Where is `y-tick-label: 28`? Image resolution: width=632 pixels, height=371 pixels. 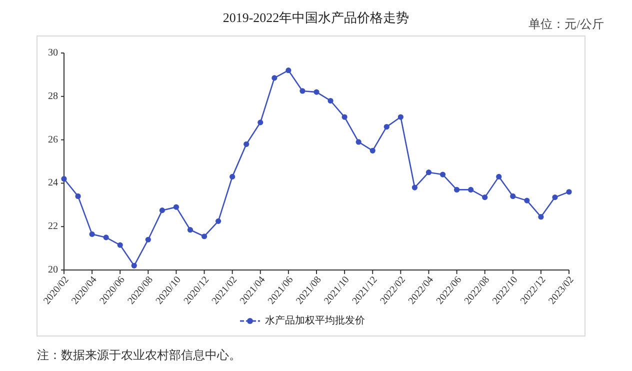 y-tick-label: 28 is located at coordinates (53, 96).